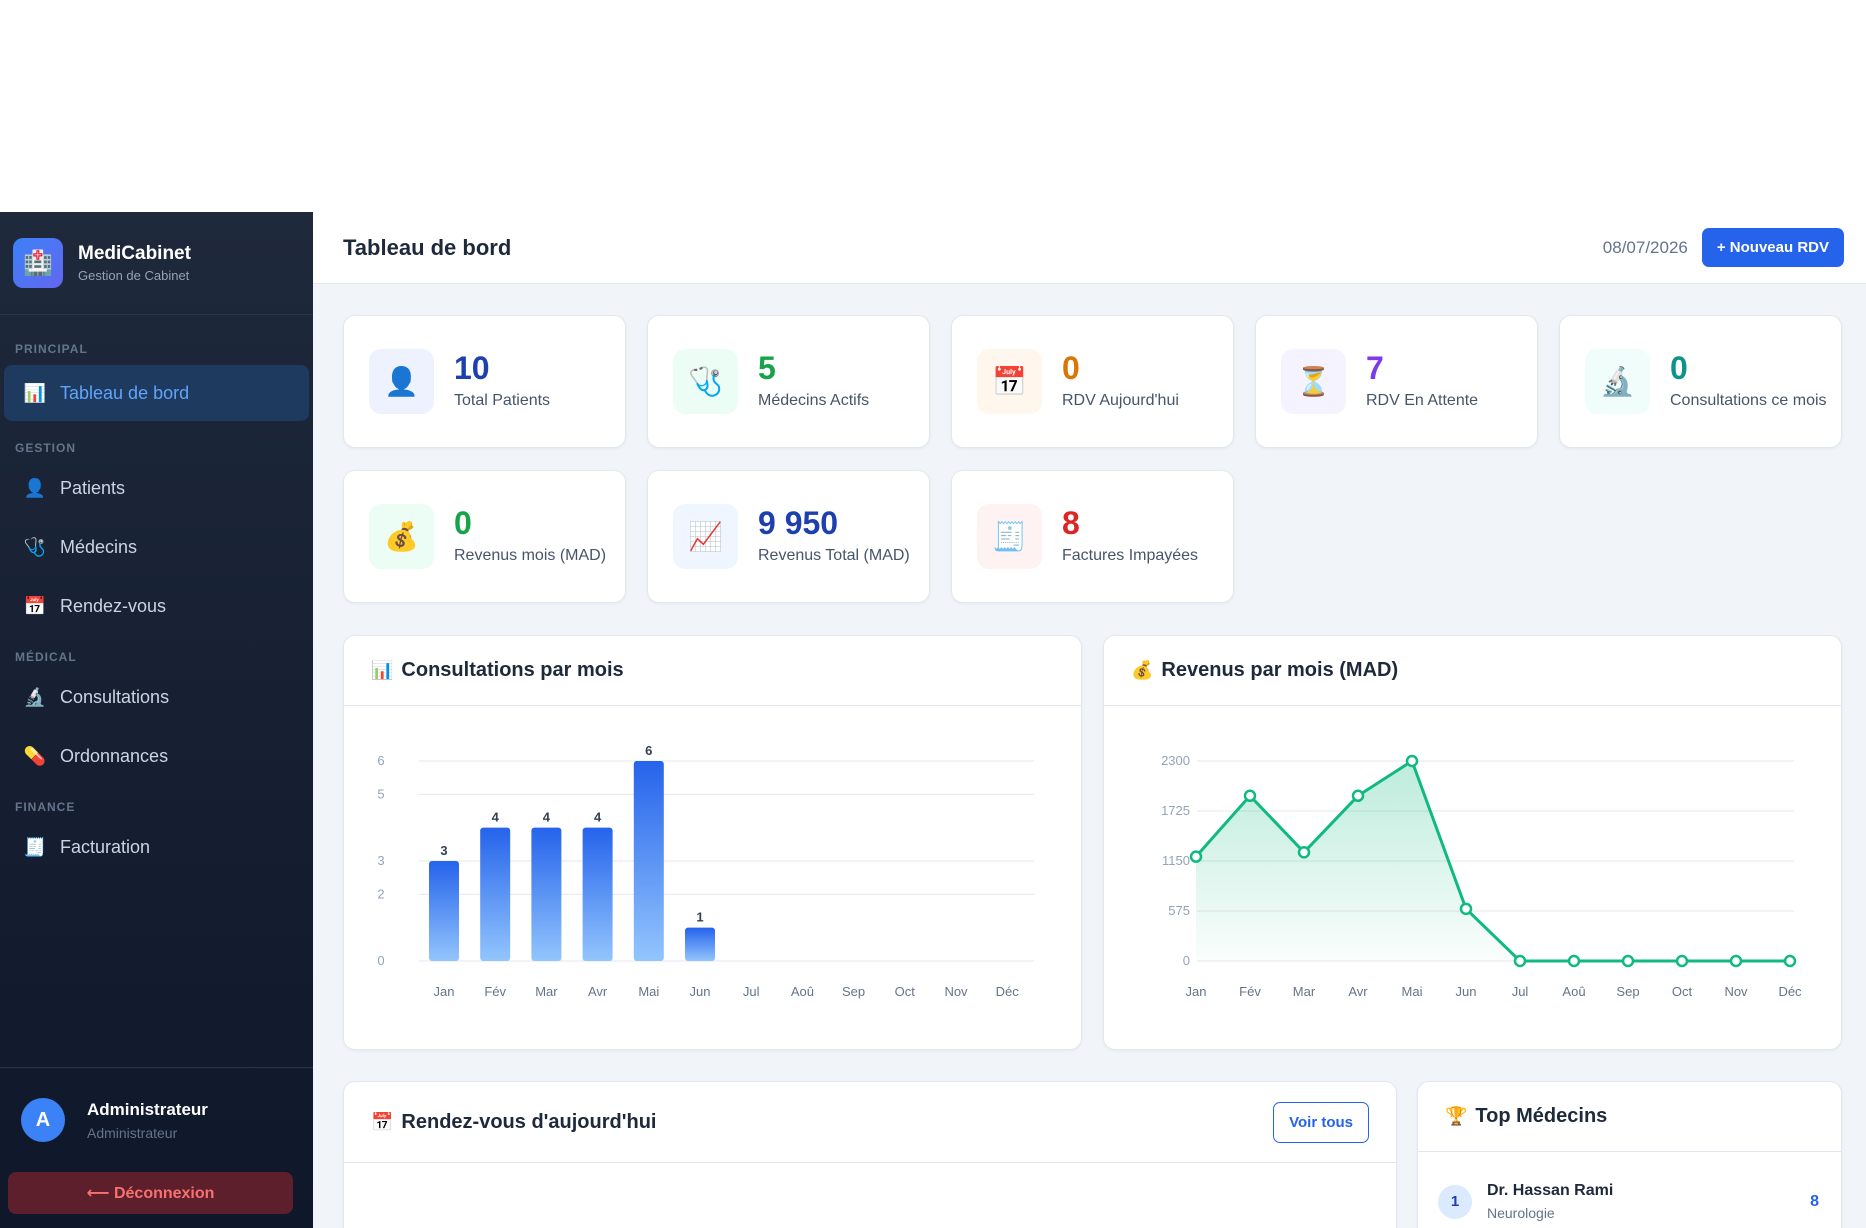 Image resolution: width=1866 pixels, height=1228 pixels. Describe the element at coordinates (35, 392) in the screenshot. I see `chart-icon: 📊` at that location.